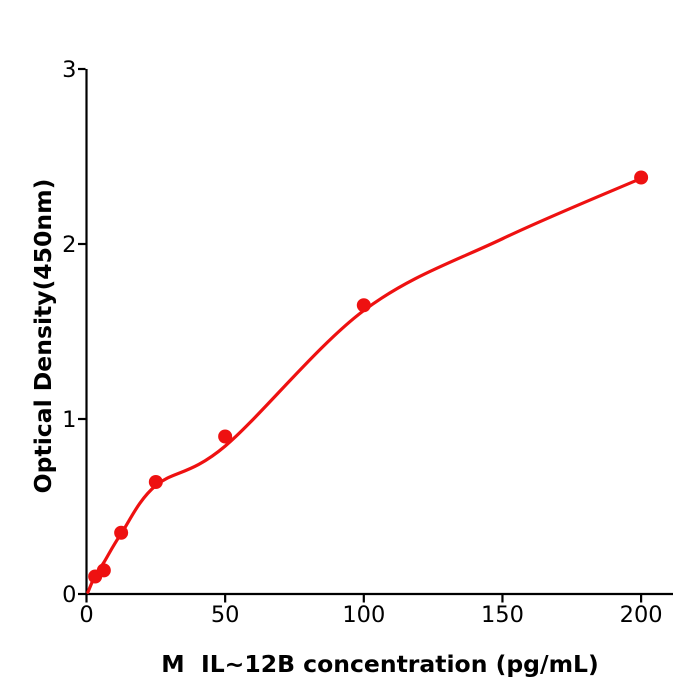 The height and width of the screenshot is (700, 700). Describe the element at coordinates (69, 70) in the screenshot. I see `y-tick-label: 3` at that location.